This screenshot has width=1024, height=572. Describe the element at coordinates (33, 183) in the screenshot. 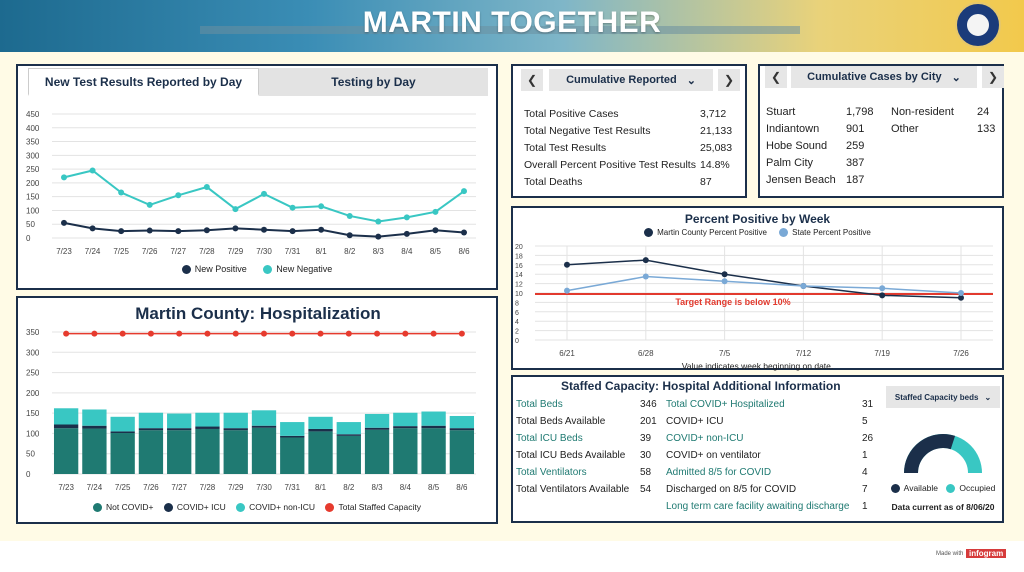

I see `y-tick-label: 200` at that location.